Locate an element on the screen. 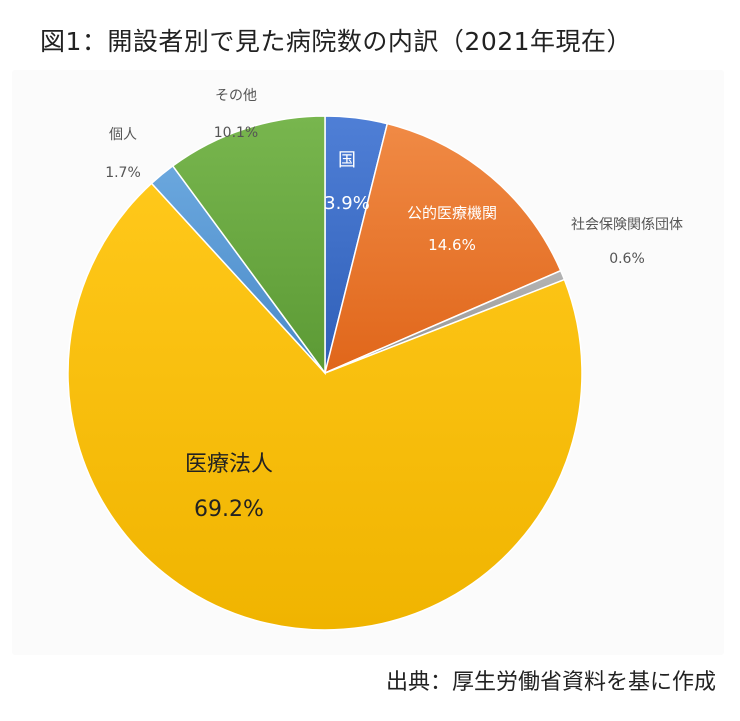 This screenshot has width=740, height=721. slice-value-other: 10.1% is located at coordinates (236, 133).